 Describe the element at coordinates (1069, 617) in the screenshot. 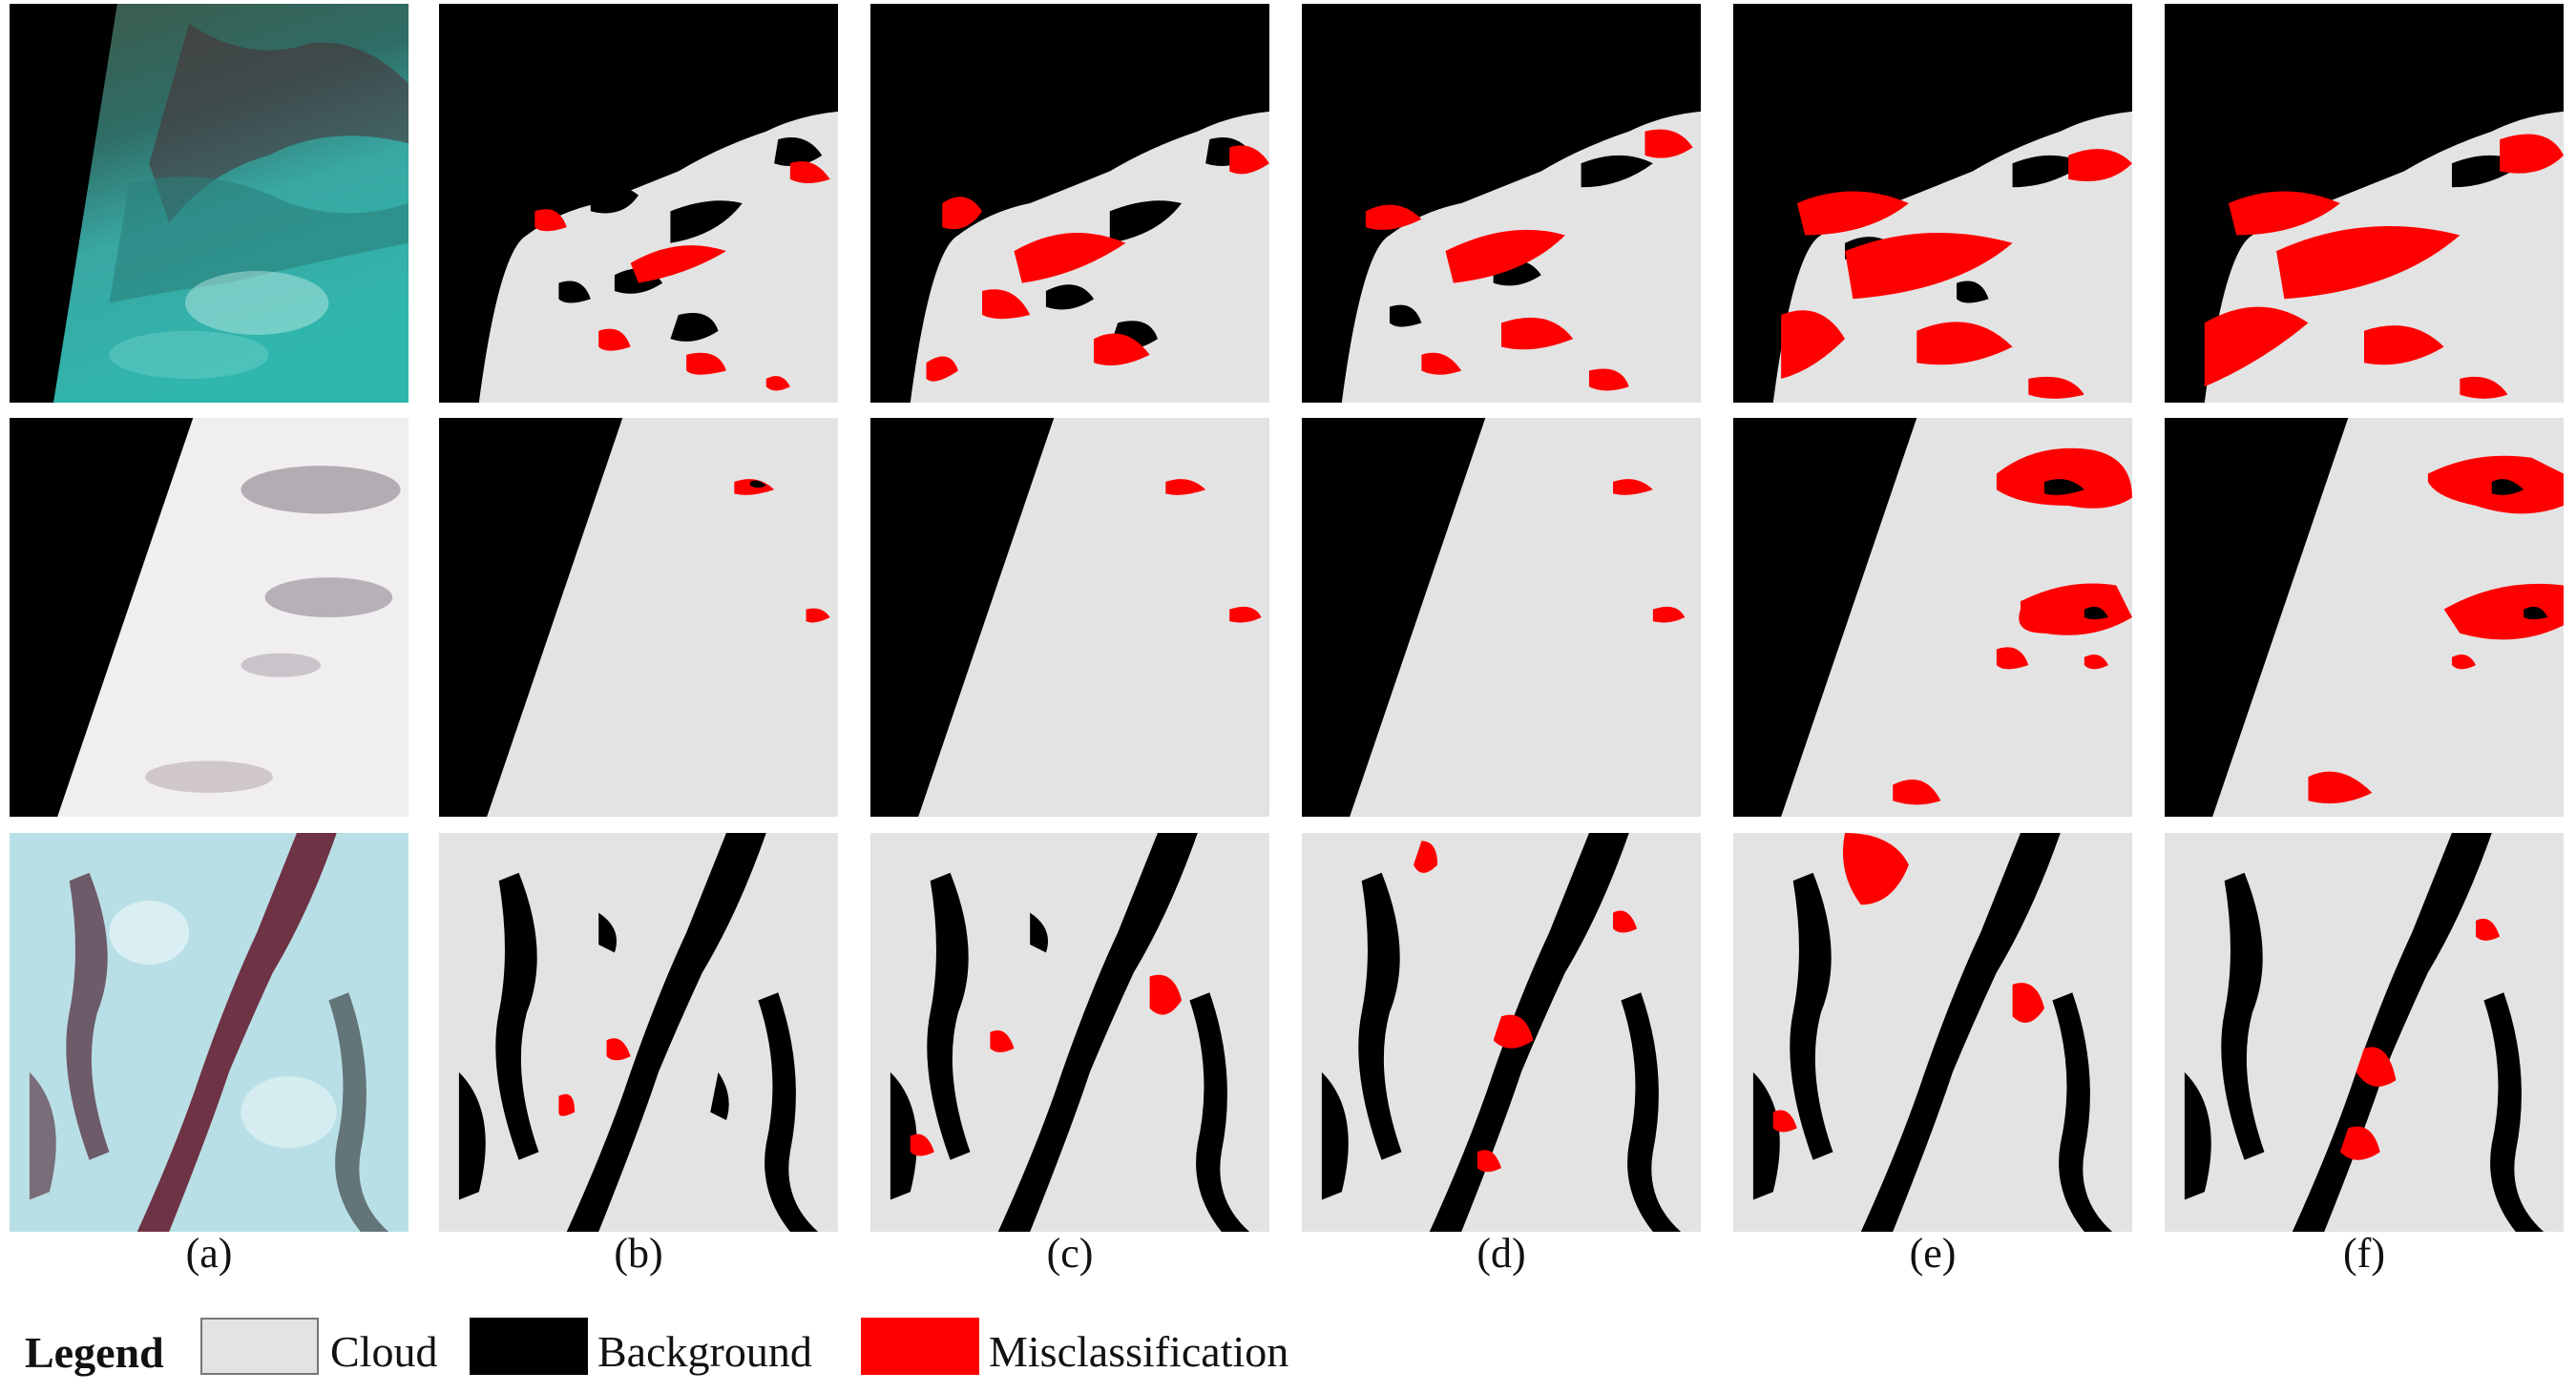

I see `result-map-row2-c` at that location.